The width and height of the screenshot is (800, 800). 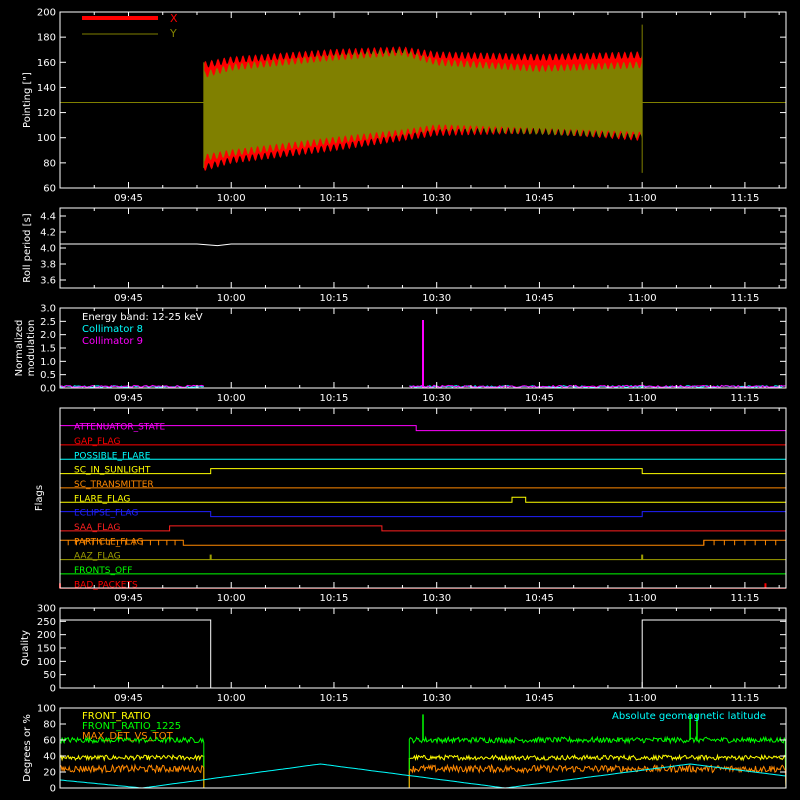 I want to click on y-tick-label: 80, so click(x=49, y=725).